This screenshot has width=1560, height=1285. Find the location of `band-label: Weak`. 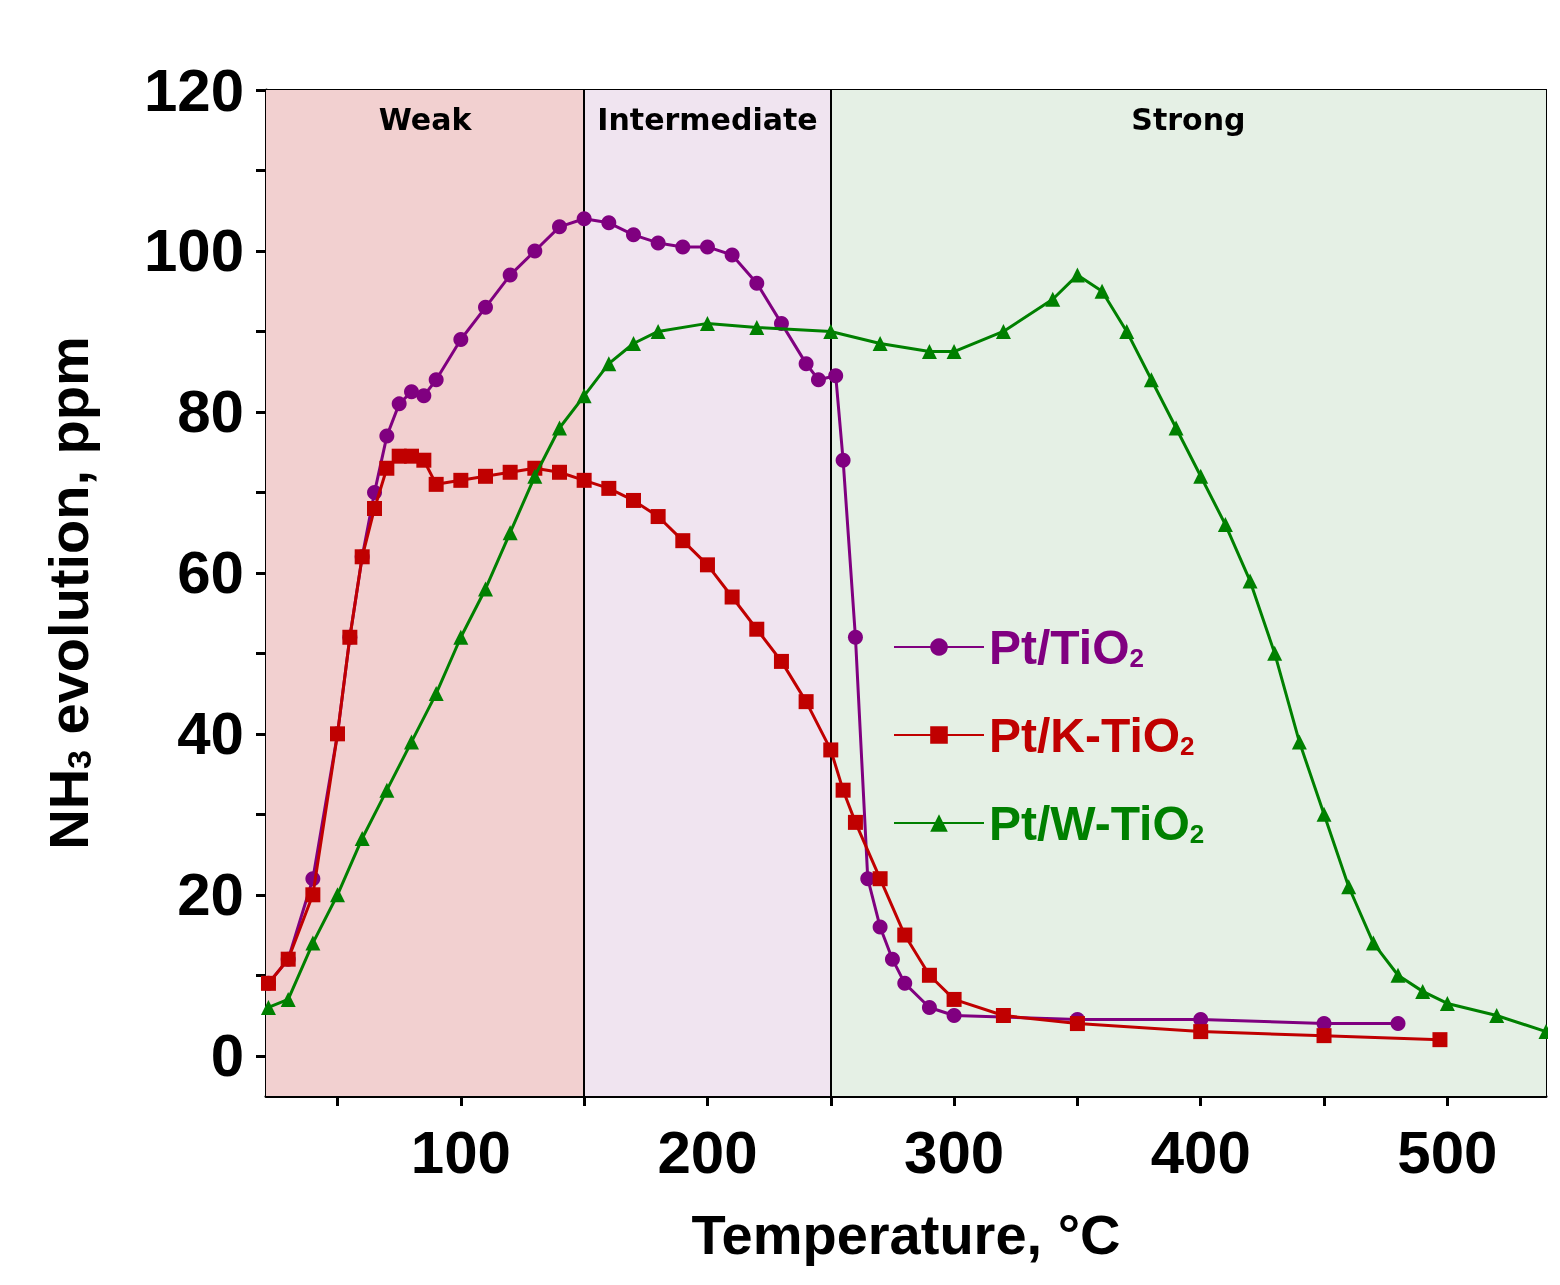

band-label: Weak is located at coordinates (425, 119).